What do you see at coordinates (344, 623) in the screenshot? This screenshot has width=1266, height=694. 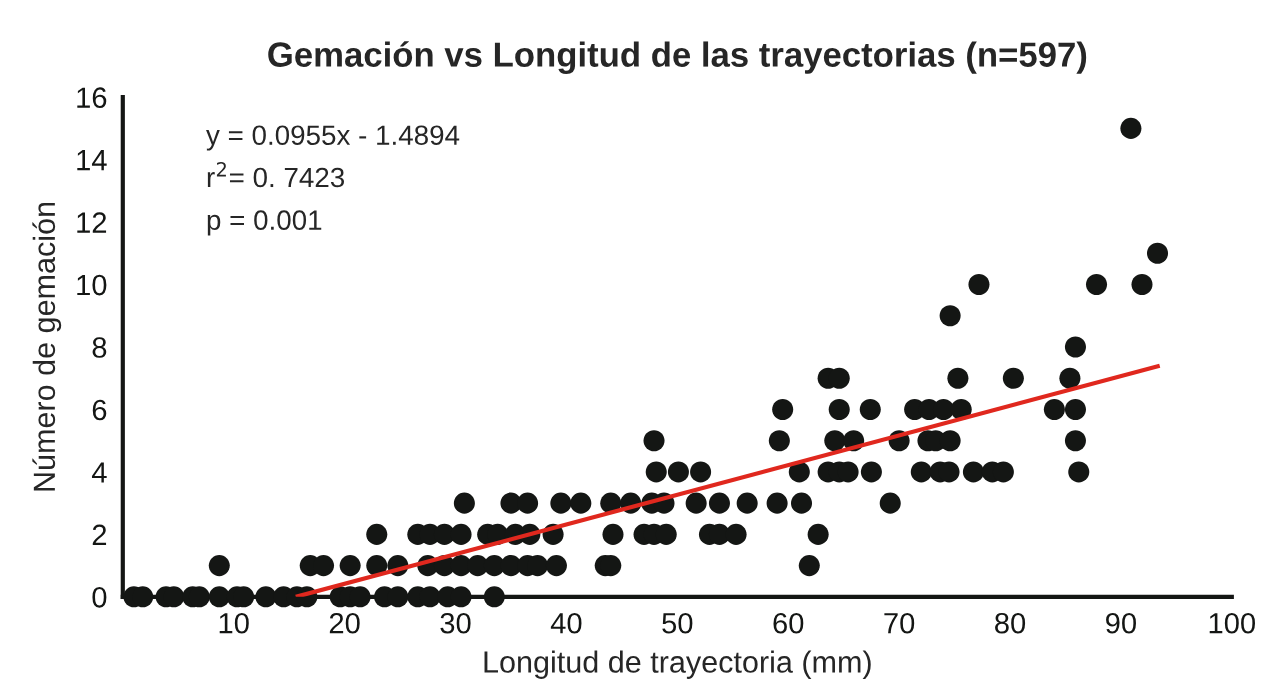 I see `x-tick-label: 20` at bounding box center [344, 623].